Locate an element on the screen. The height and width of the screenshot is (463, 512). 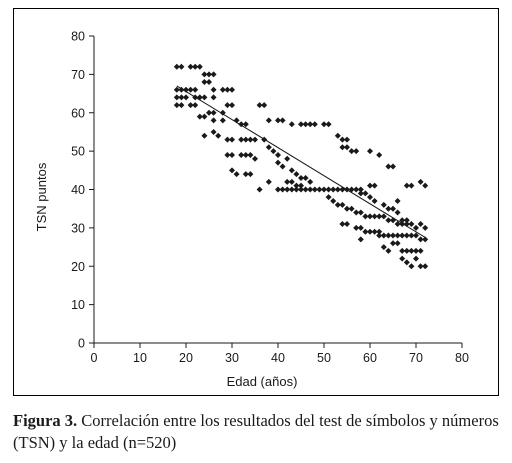
x-tick-label: 80 is located at coordinates (462, 358).